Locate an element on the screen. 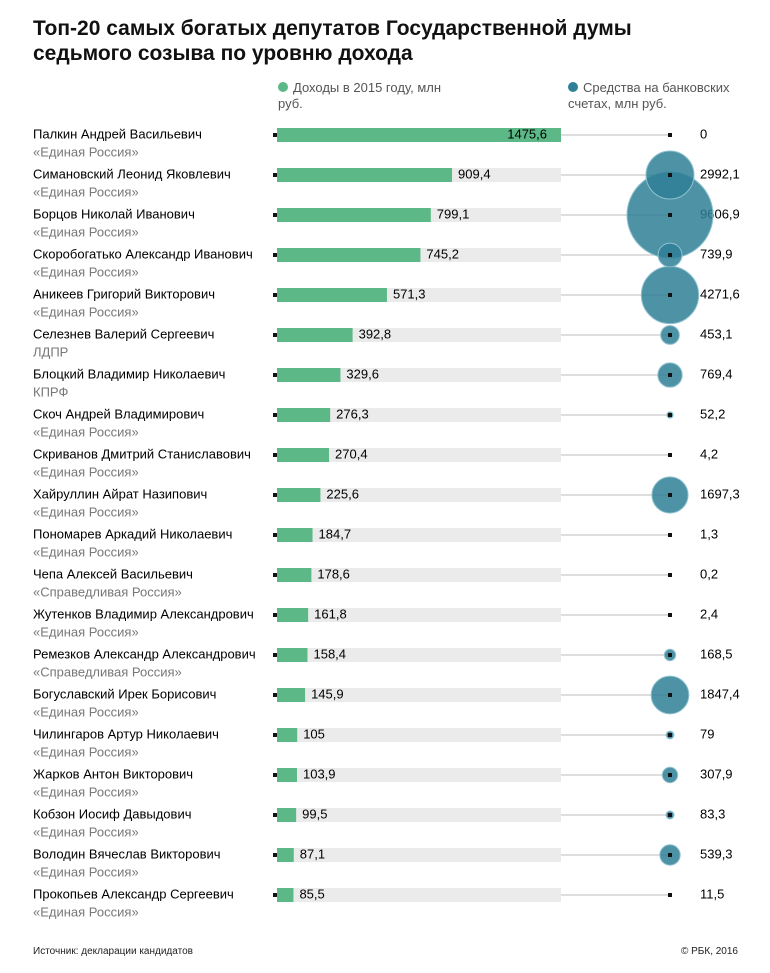 Image resolution: width=770 pixels, height=973 pixels. category-label: Блоцкий Владимир Николаевич is located at coordinates (129, 373).